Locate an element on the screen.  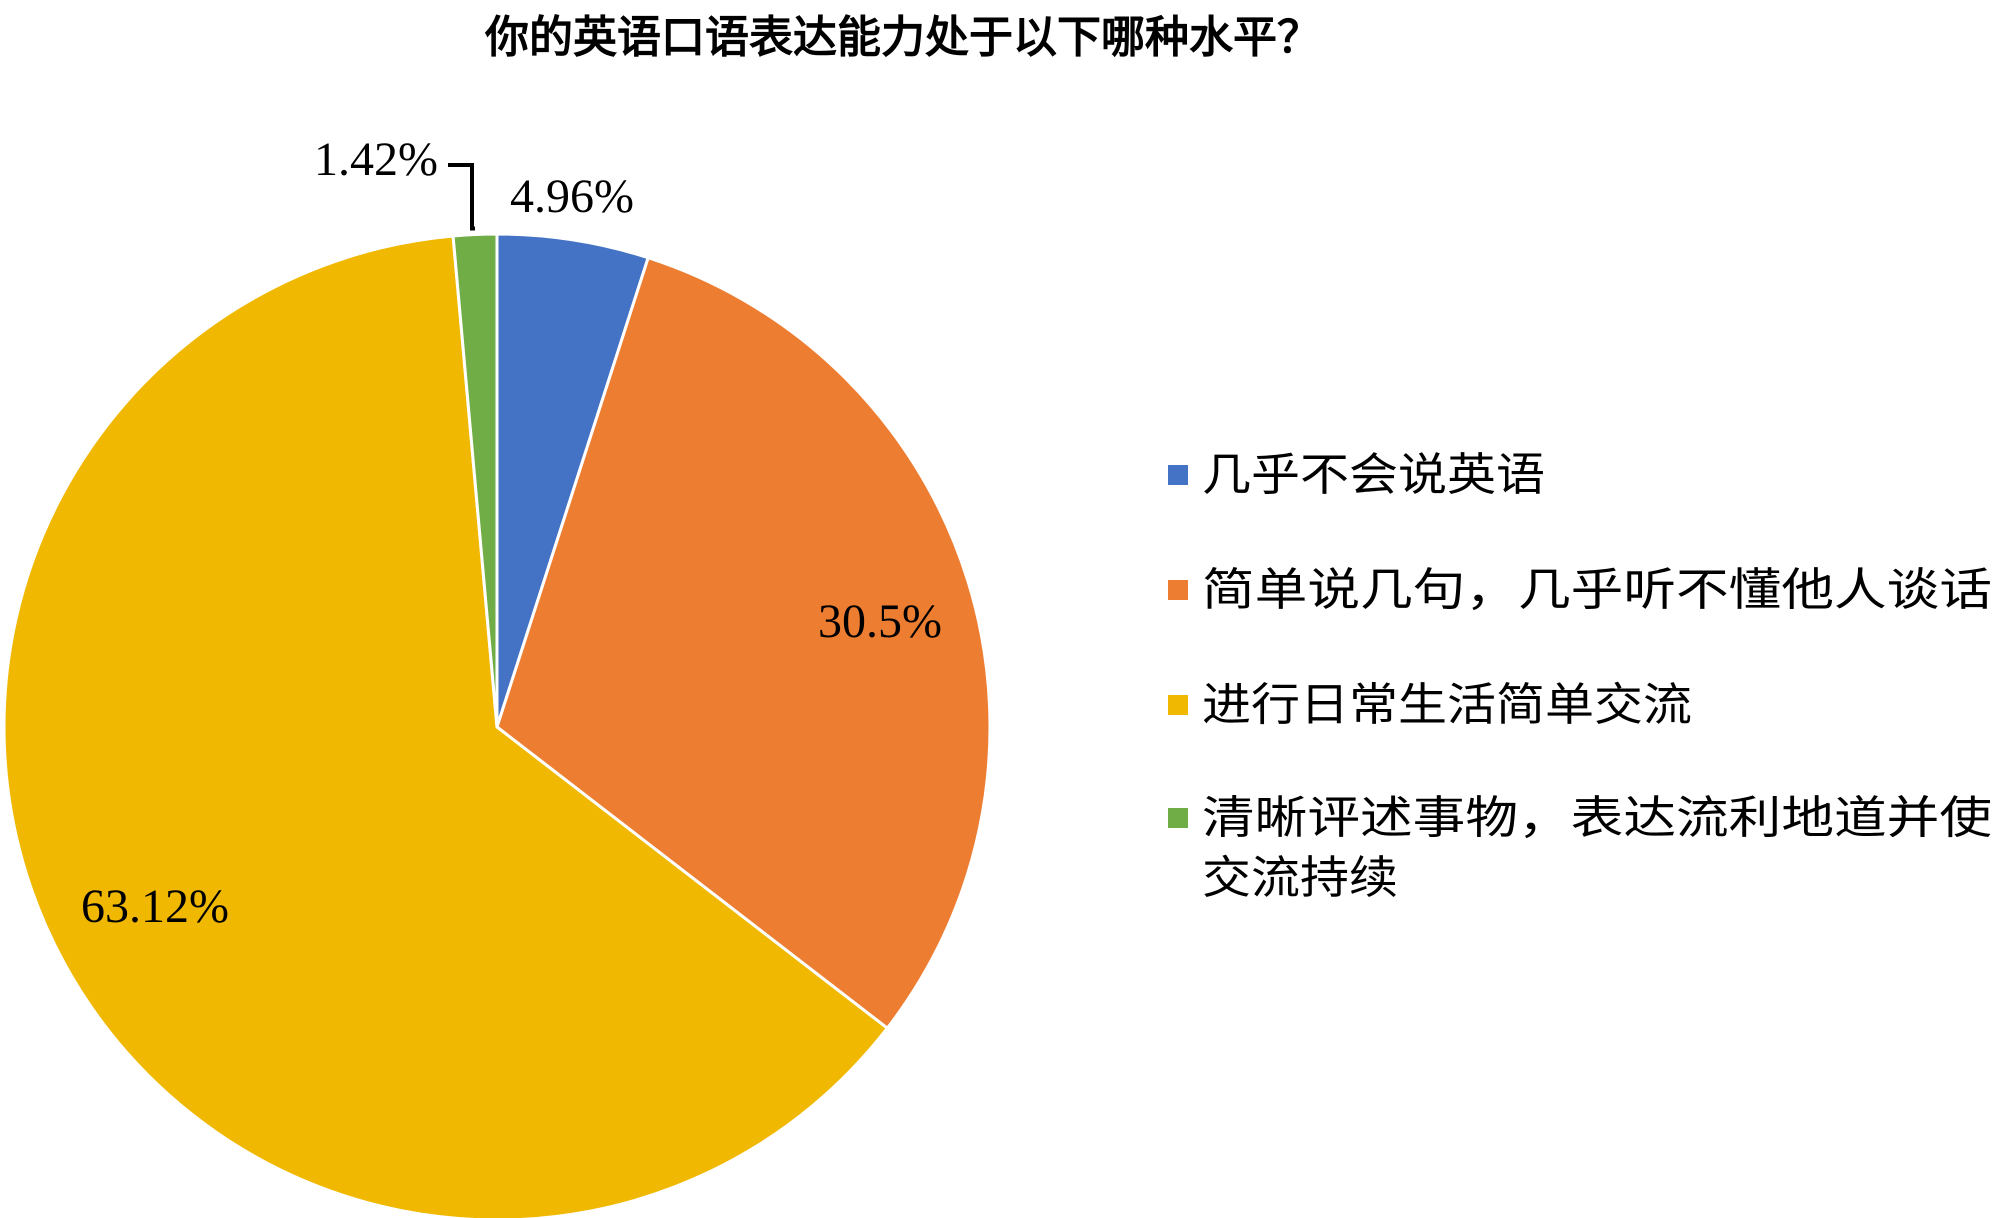
legend-item: 几乎不会说英语 is located at coordinates (1356, 474).